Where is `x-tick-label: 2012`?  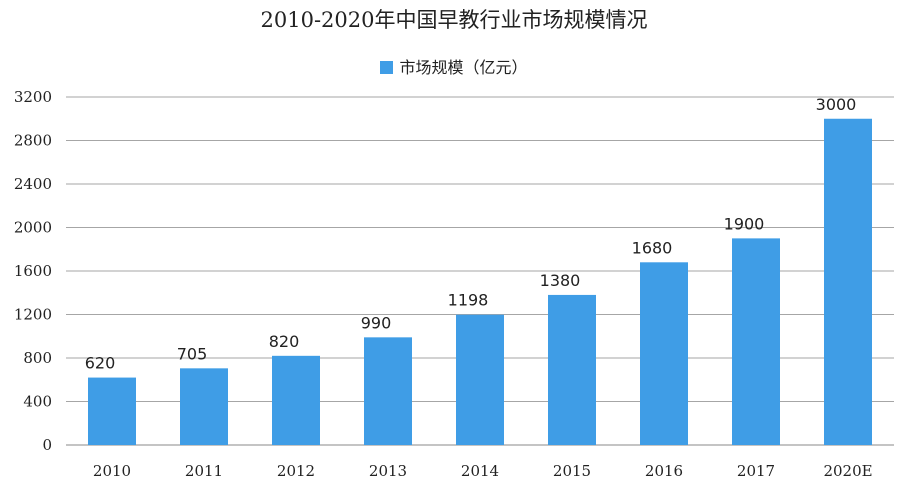
x-tick-label: 2012 is located at coordinates (296, 471).